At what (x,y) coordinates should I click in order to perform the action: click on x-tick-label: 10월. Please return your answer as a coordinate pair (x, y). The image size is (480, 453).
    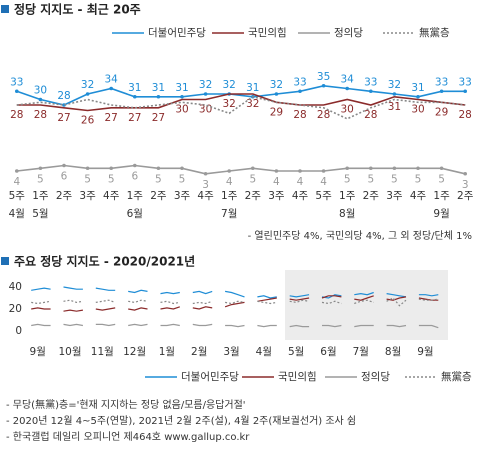
    Looking at the image, I should click on (69, 352).